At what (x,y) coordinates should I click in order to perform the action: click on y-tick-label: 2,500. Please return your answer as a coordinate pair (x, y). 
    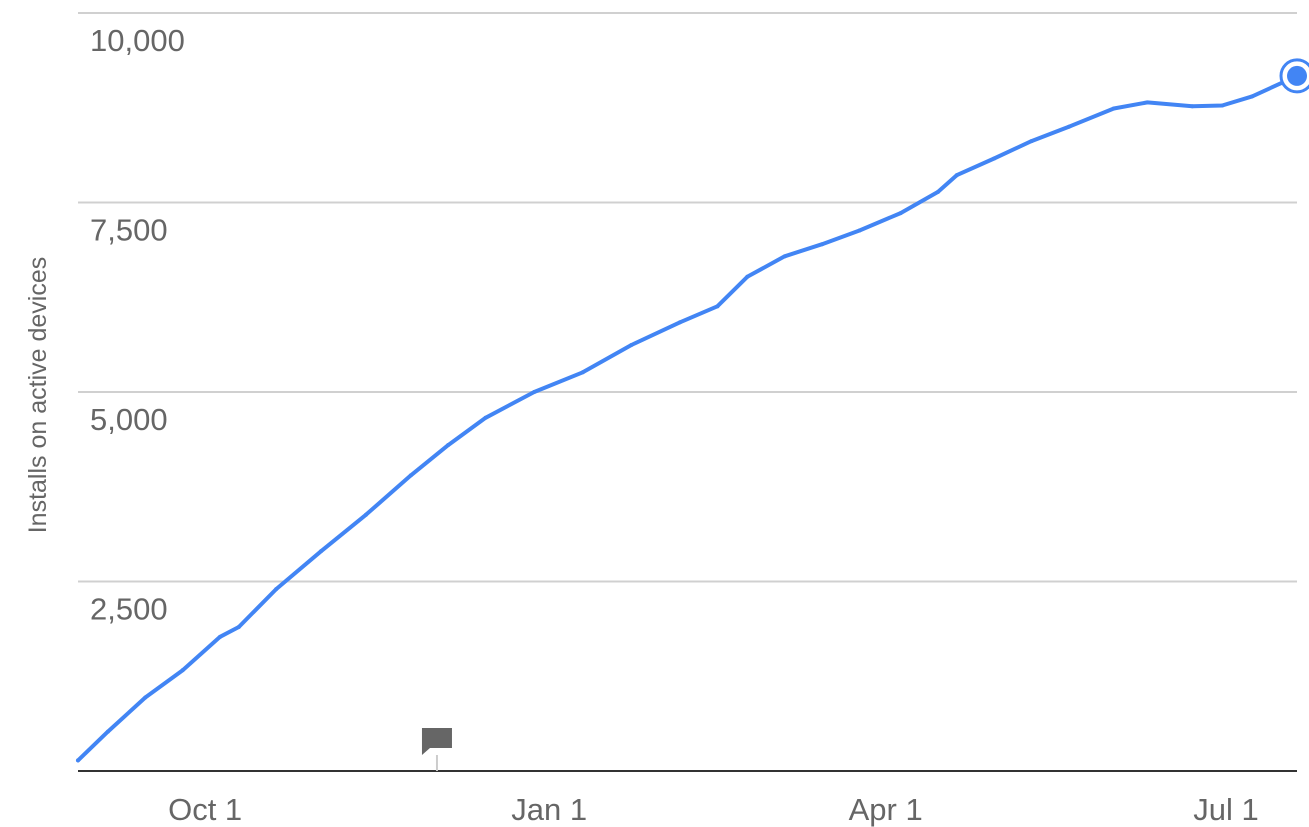
    Looking at the image, I should click on (129, 609).